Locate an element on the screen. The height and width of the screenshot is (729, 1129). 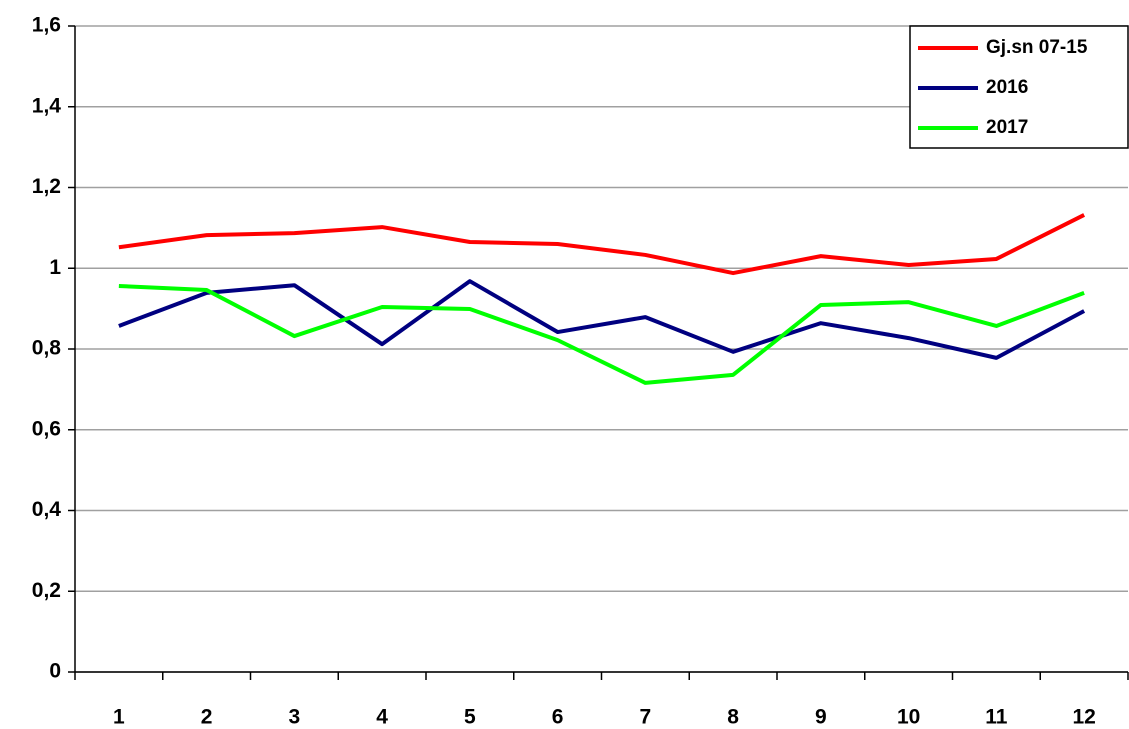
y-tick-label: 0,2 is located at coordinates (46, 590).